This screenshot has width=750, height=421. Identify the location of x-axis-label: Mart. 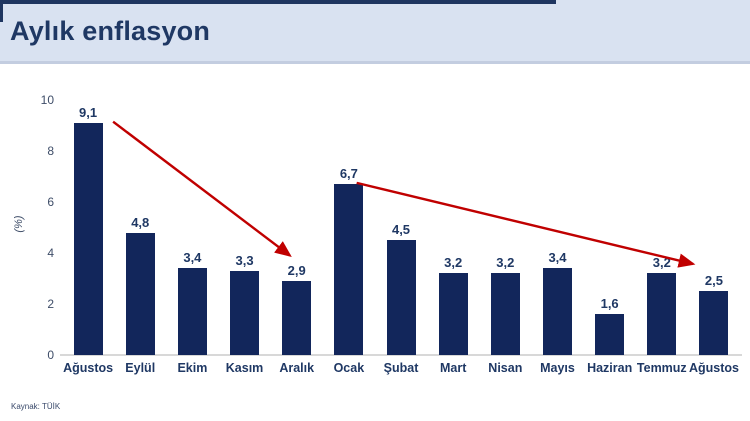
(453, 368).